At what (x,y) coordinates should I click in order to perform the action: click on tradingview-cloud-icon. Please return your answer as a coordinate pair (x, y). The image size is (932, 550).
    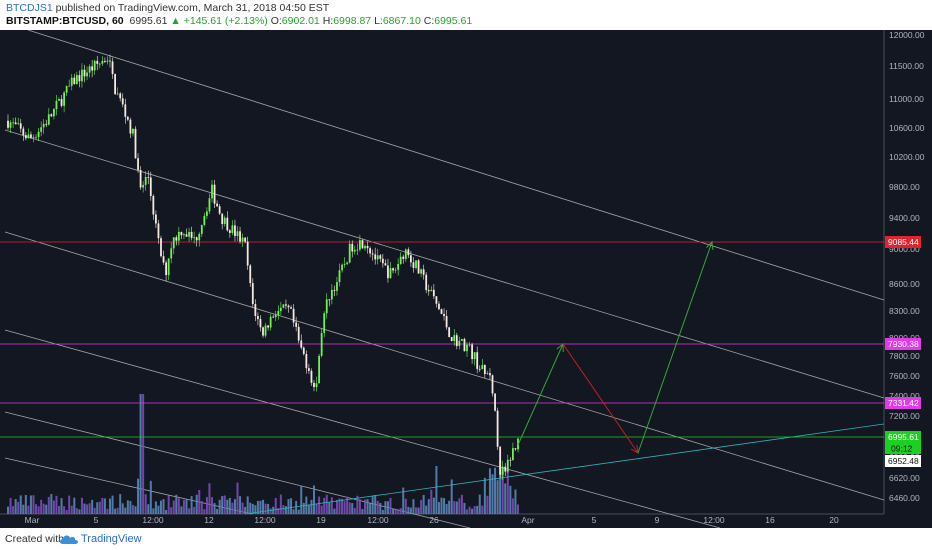
    Looking at the image, I should click on (69, 539).